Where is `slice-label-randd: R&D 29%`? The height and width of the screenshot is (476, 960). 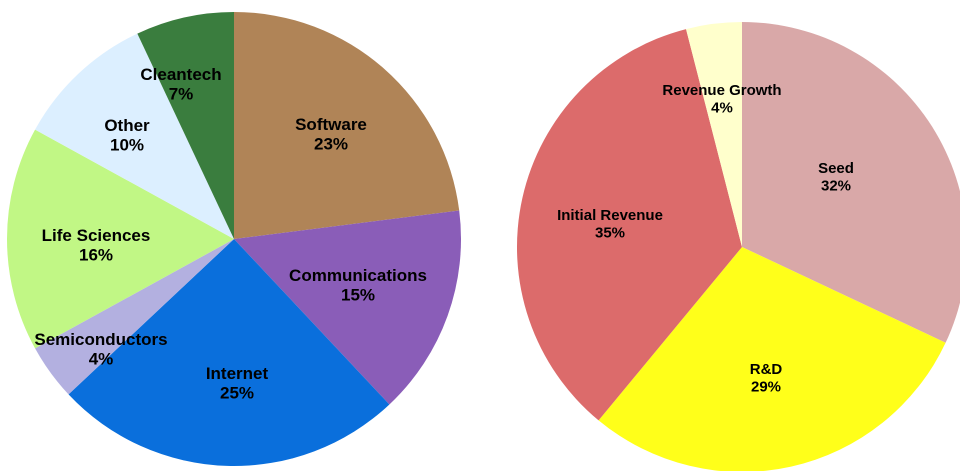 slice-label-randd: R&D 29% is located at coordinates (766, 378).